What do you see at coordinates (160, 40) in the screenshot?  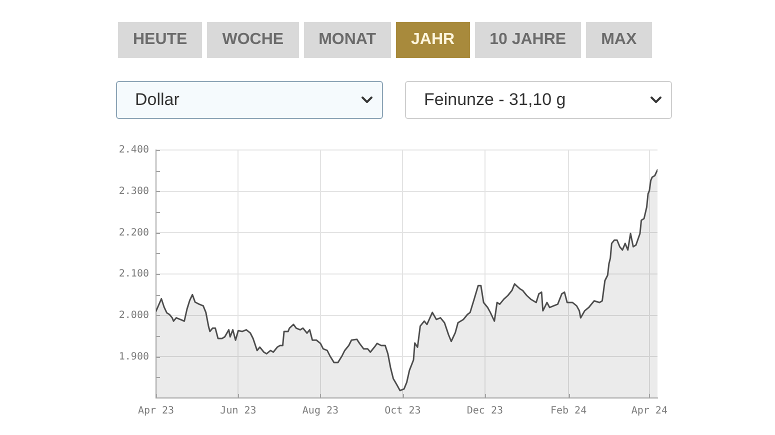 I see `tab-label: HEUTE` at bounding box center [160, 40].